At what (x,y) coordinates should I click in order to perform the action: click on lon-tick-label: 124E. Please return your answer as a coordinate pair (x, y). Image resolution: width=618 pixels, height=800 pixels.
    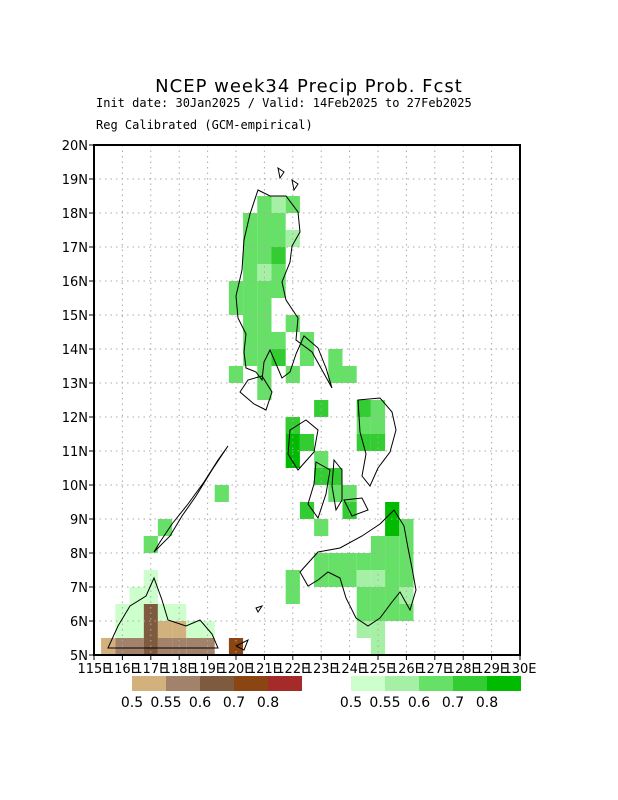
    Looking at the image, I should click on (349, 669).